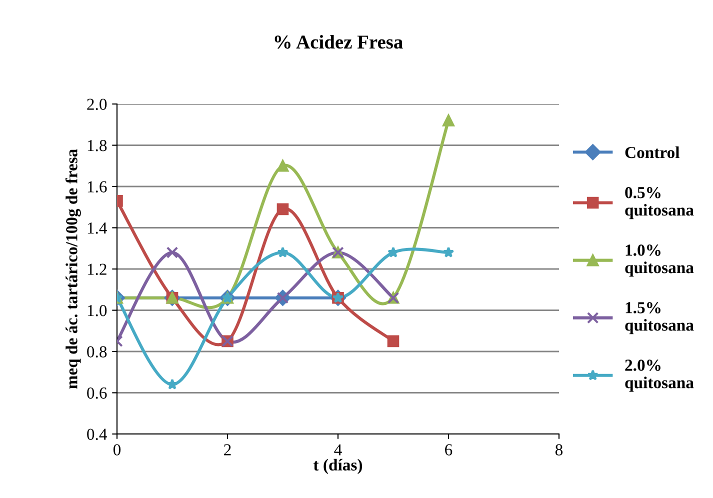 Image resolution: width=713 pixels, height=498 pixels. Describe the element at coordinates (97, 352) in the screenshot. I see `y-tick-label: 0.8` at that location.